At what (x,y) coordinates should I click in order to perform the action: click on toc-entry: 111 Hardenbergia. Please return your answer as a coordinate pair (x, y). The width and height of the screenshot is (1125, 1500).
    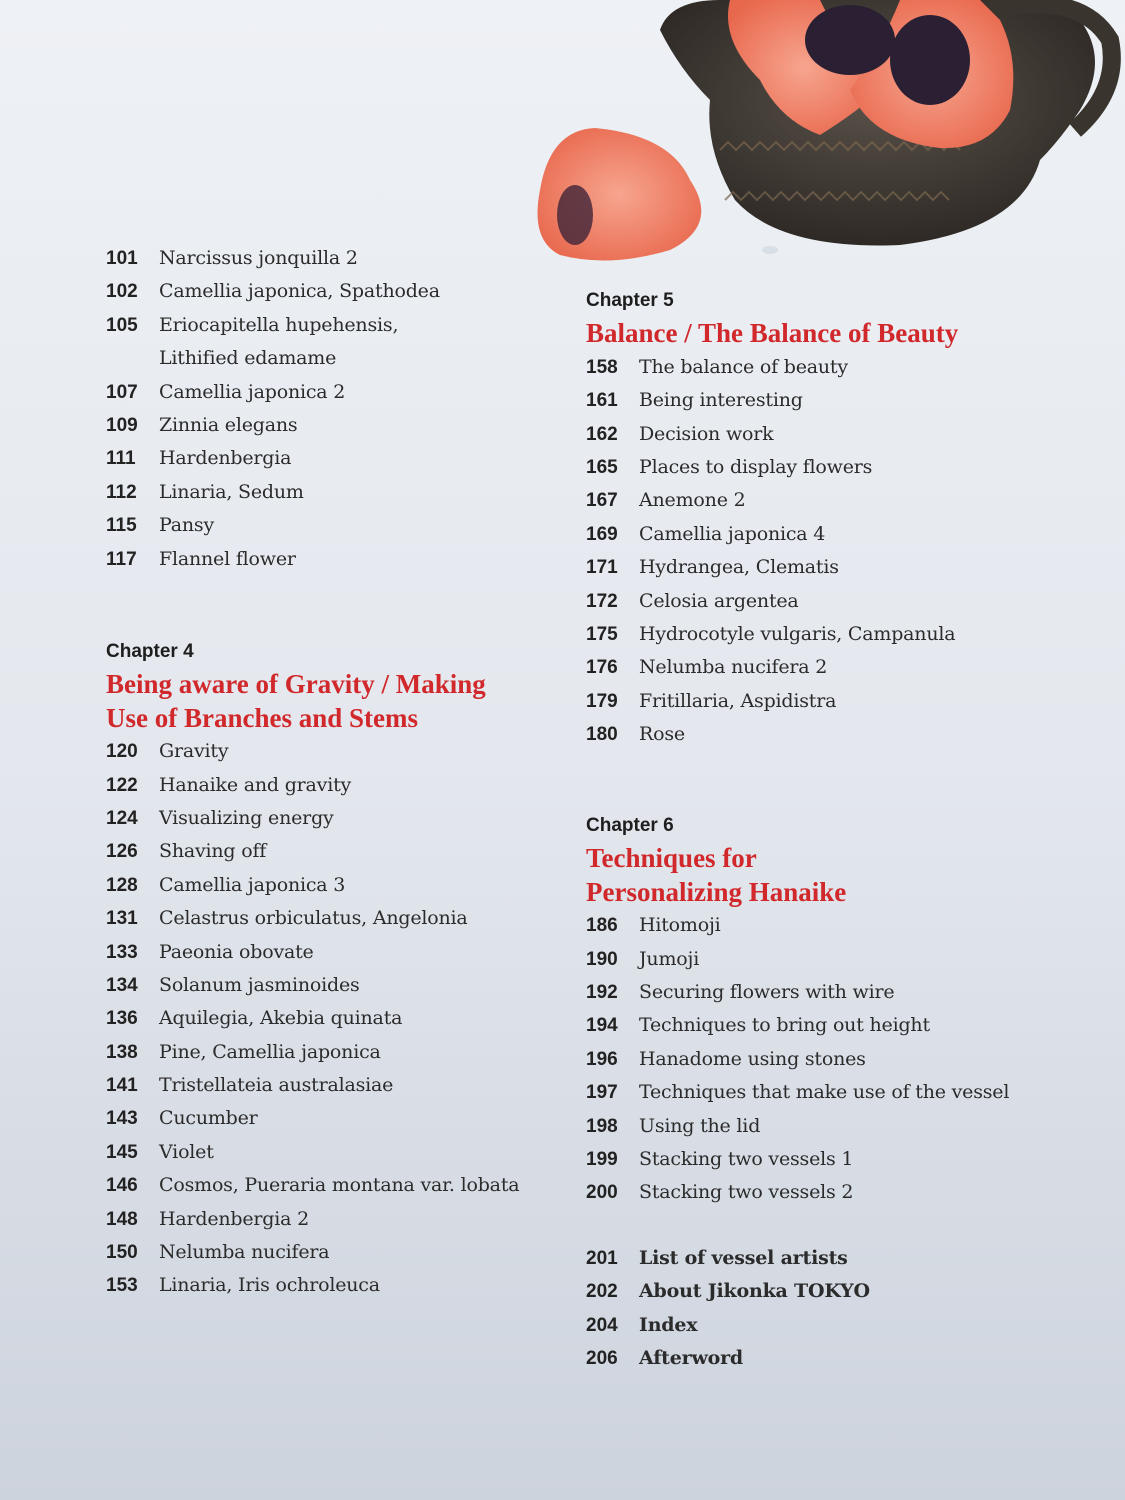
    Looking at the image, I should click on (273, 458).